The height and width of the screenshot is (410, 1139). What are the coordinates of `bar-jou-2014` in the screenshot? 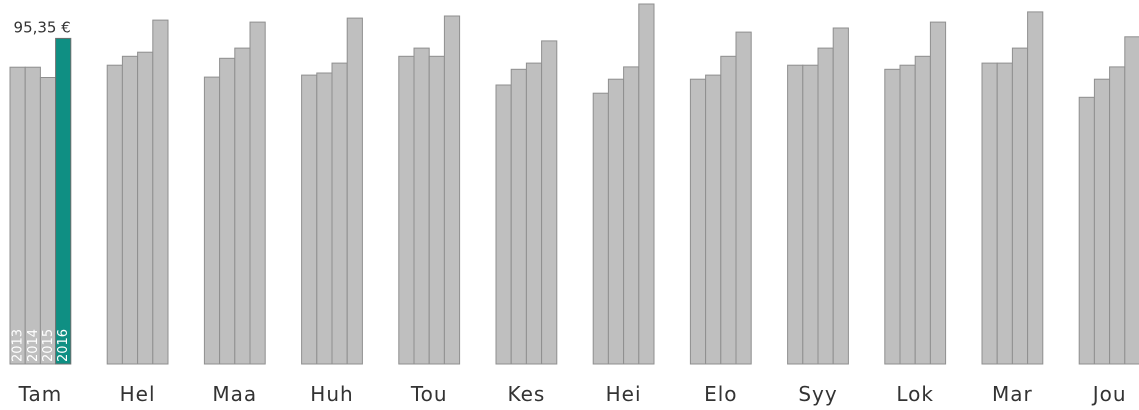 It's located at (1102, 221).